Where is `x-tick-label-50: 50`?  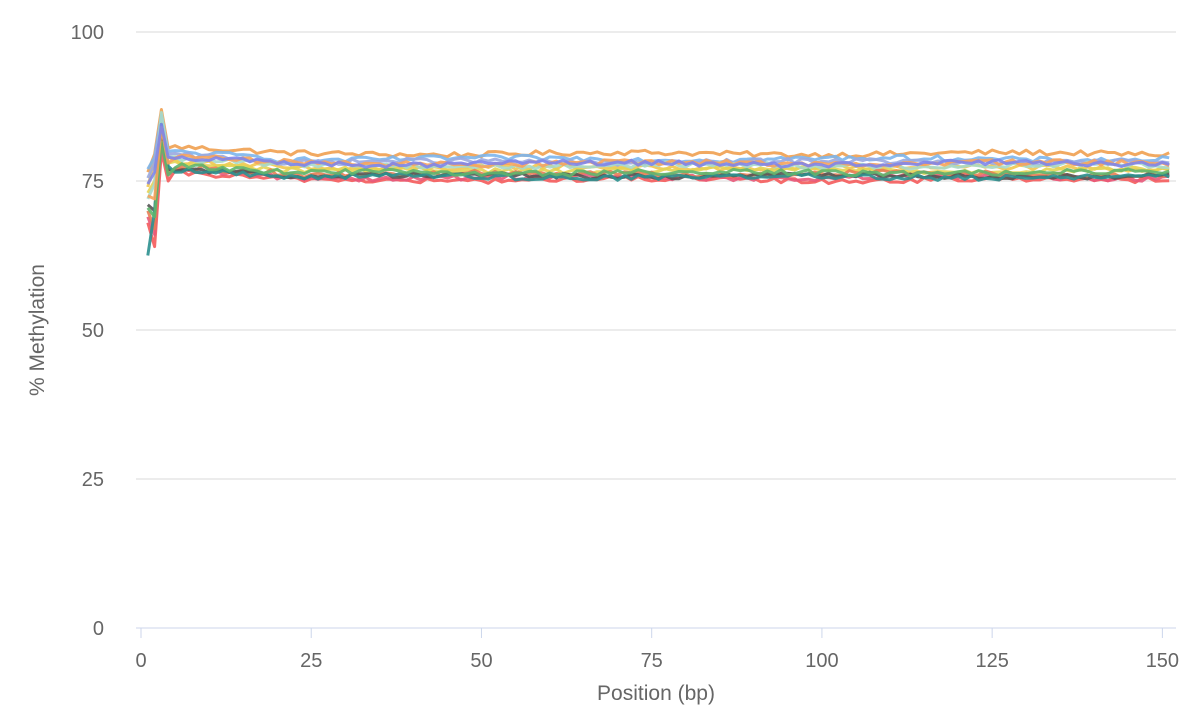
x-tick-label-50: 50 is located at coordinates (481, 661).